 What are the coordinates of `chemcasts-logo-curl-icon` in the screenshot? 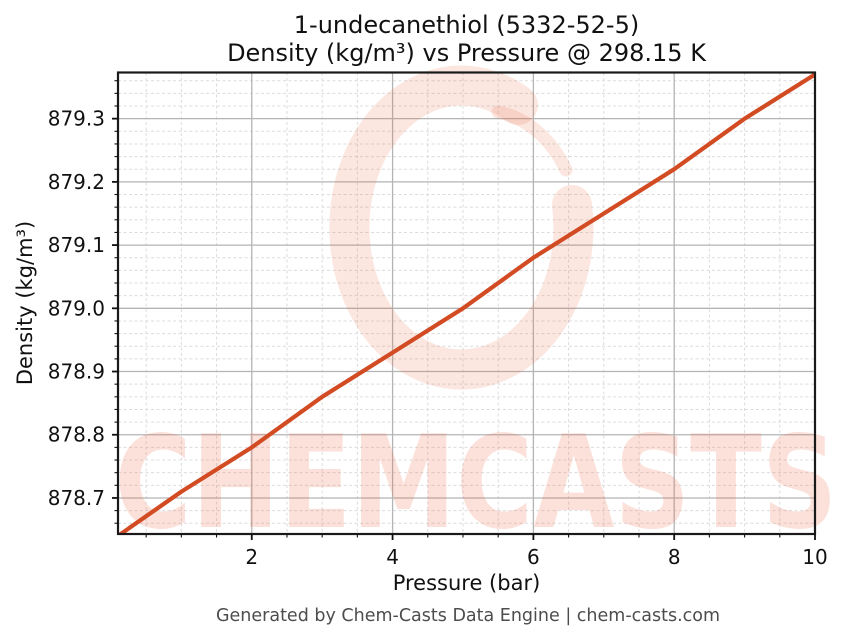 It's located at (532, 141).